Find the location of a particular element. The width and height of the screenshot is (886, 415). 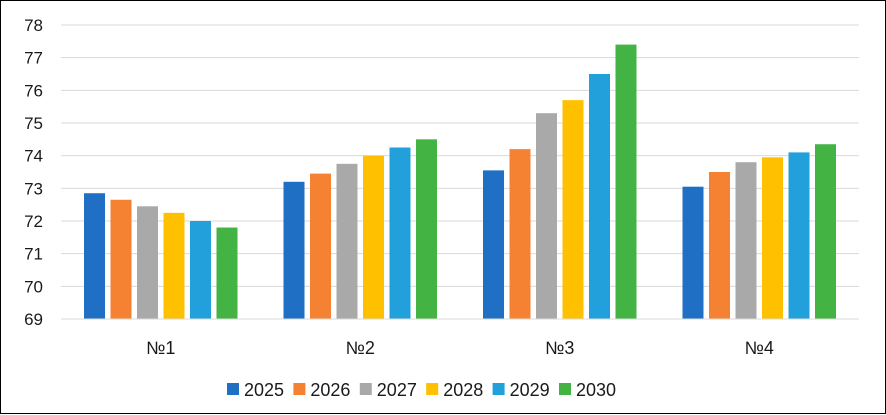

y-axis-ticks: 69 70 71 72 73 74 75 76 77 78 is located at coordinates (33, 172).